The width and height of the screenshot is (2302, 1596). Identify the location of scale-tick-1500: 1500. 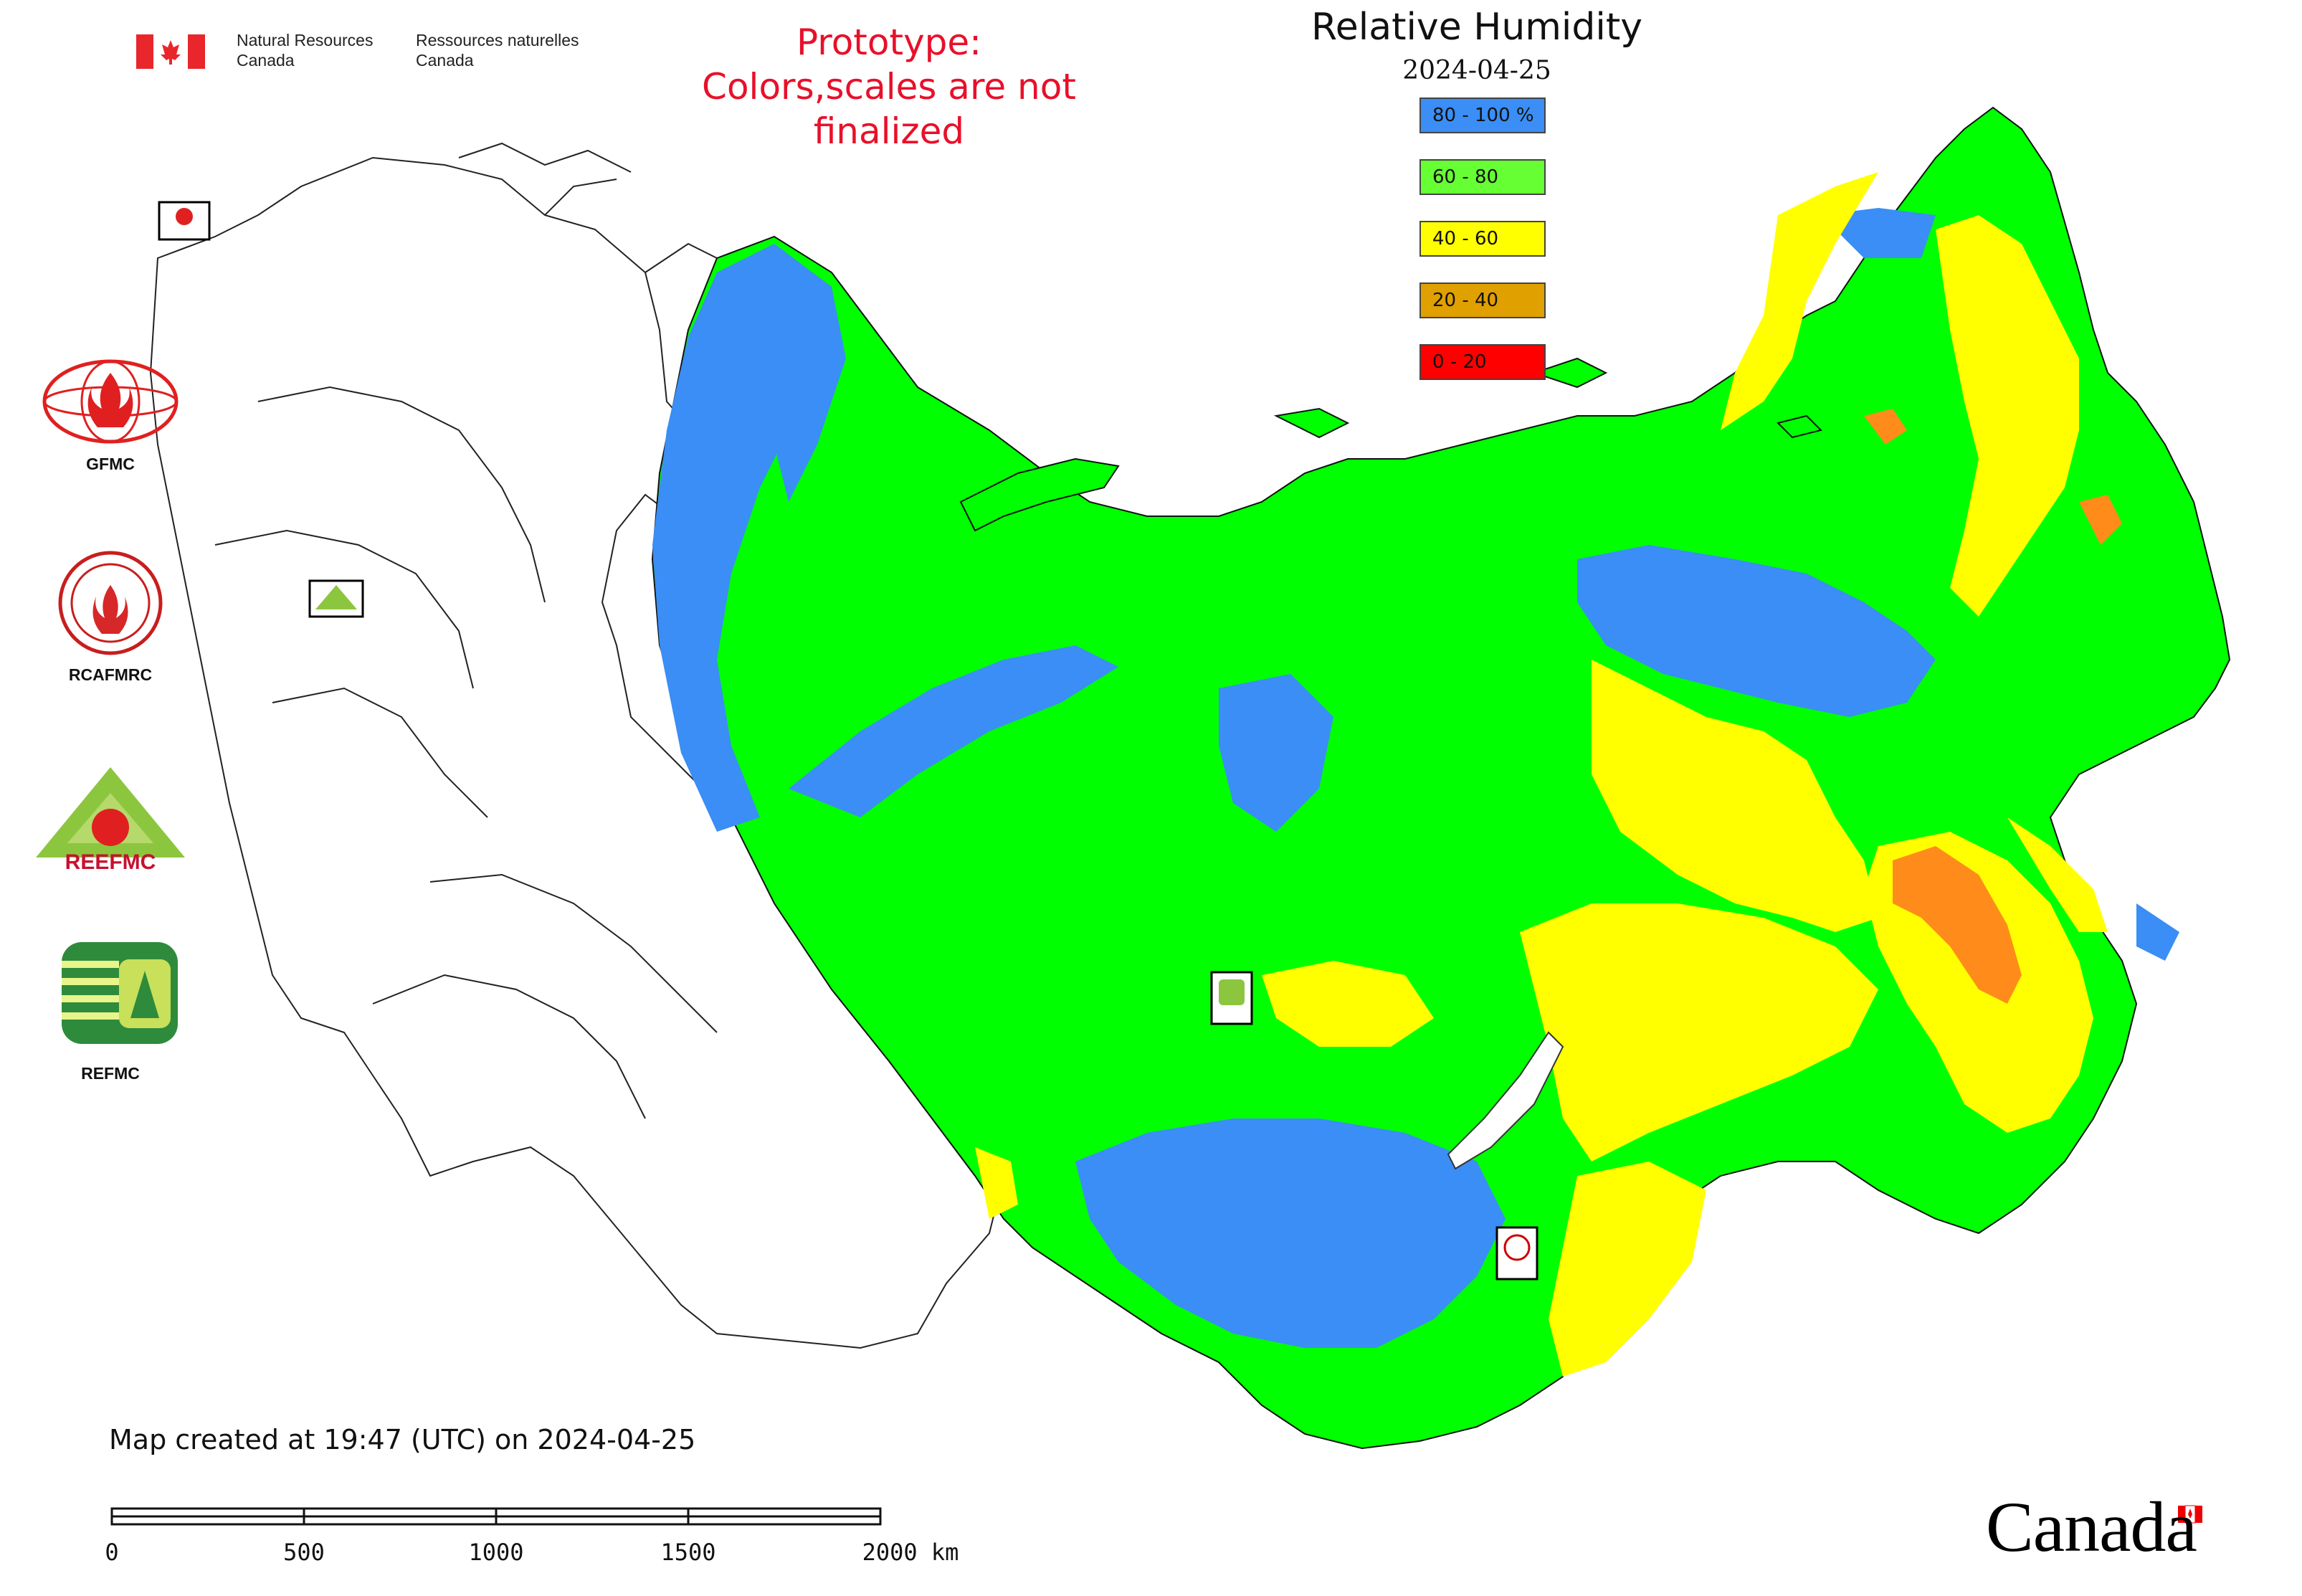
(688, 1552).